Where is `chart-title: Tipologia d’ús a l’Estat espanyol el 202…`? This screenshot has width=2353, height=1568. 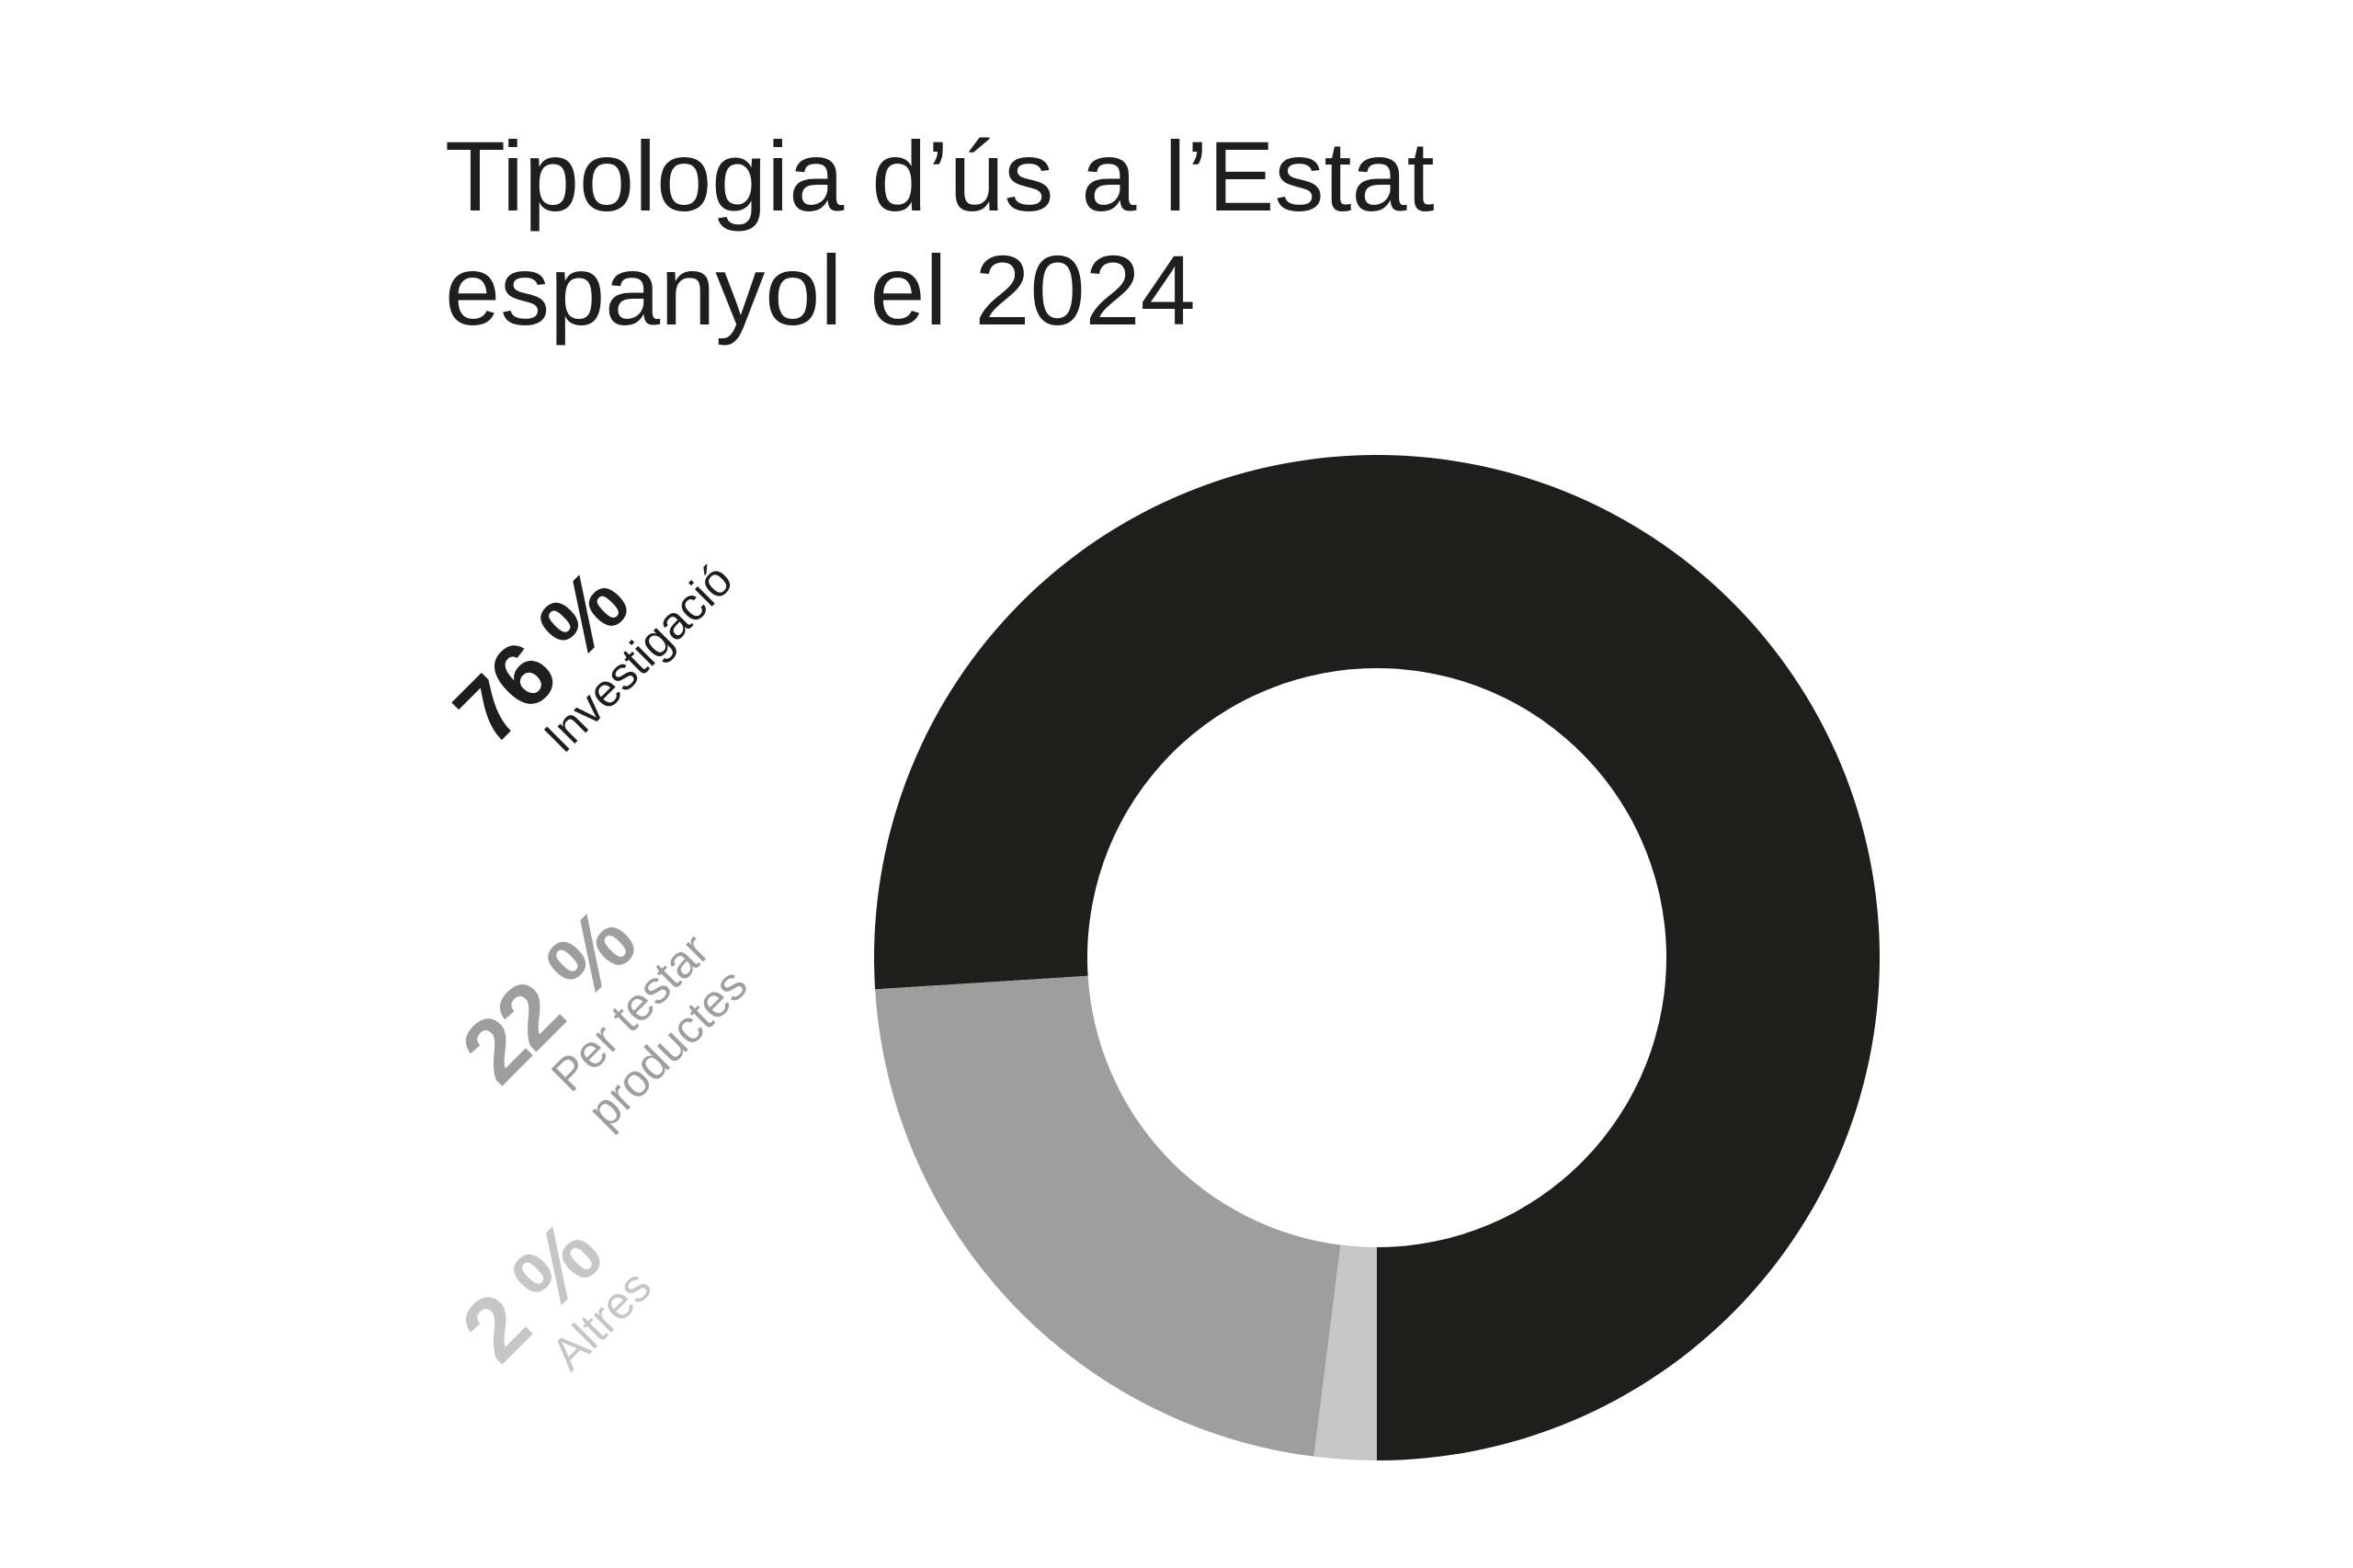 chart-title: Tipologia d’ús a l’Estat espanyol el 202… is located at coordinates (940, 233).